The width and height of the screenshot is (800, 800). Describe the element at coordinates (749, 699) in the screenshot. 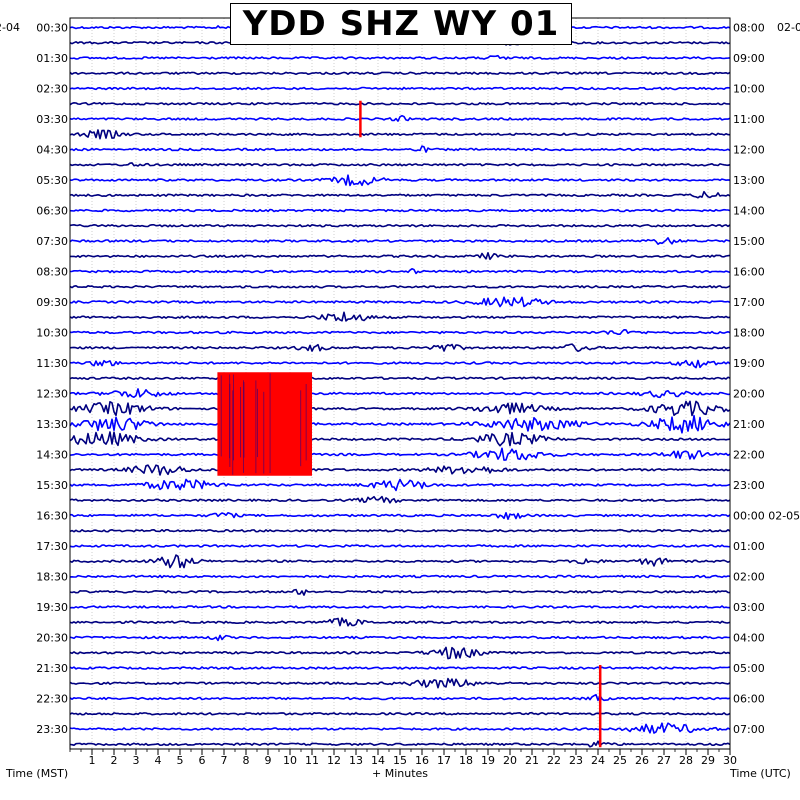

I see `right-time-label: 06:00` at that location.